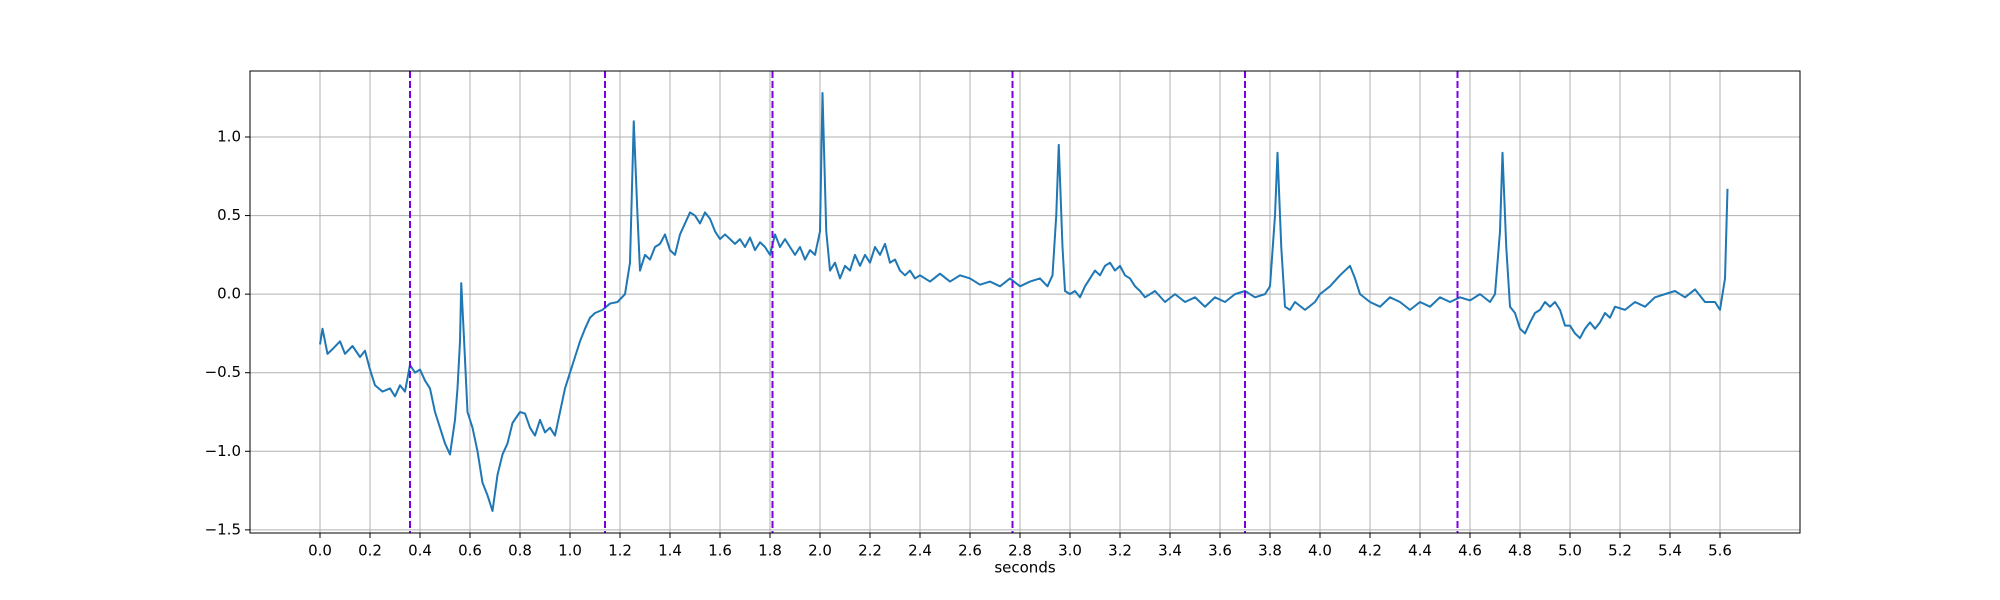 The height and width of the screenshot is (600, 2000). Describe the element at coordinates (1170, 551) in the screenshot. I see `x-tick-label: 3.4` at that location.